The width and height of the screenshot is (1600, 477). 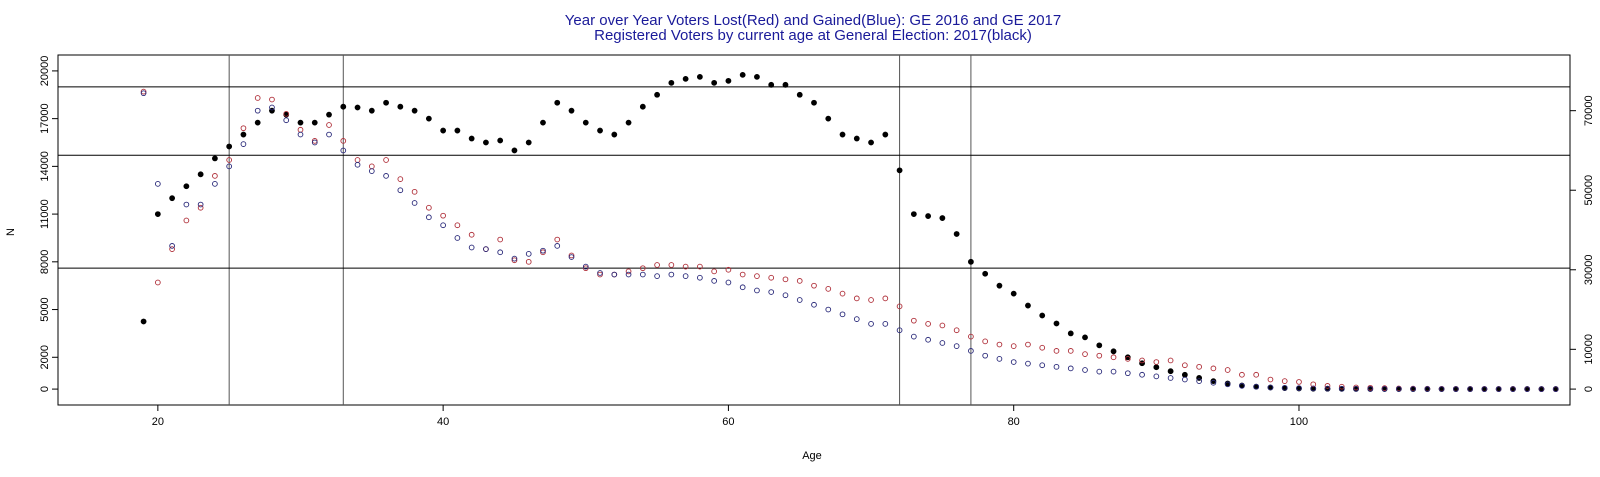 What do you see at coordinates (158, 422) in the screenshot?
I see `x-tick-label: 20` at bounding box center [158, 422].